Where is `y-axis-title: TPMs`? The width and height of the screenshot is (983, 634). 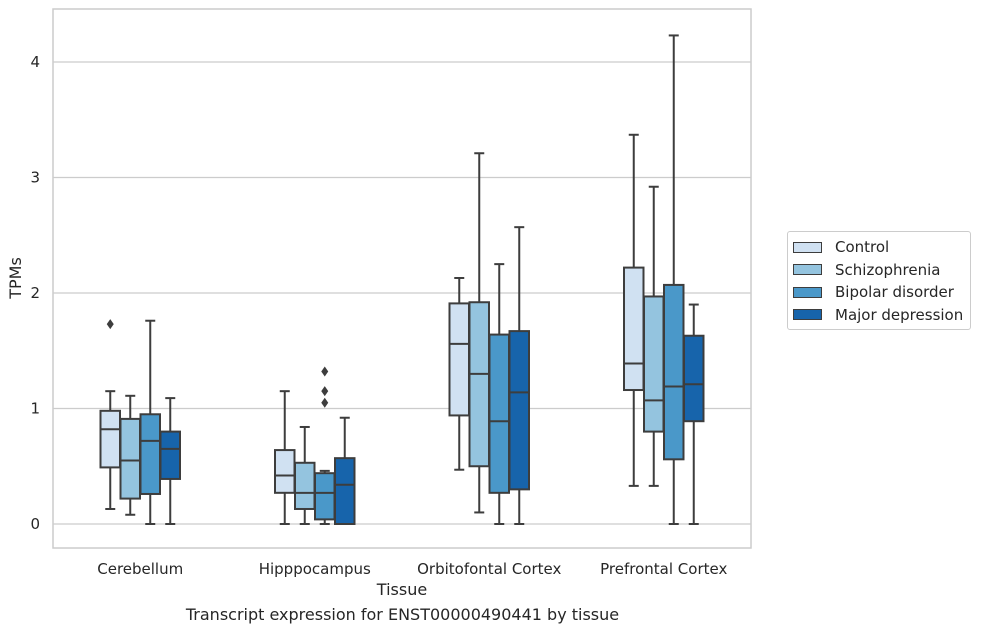 y-axis-title: TPMs is located at coordinates (15, 278).